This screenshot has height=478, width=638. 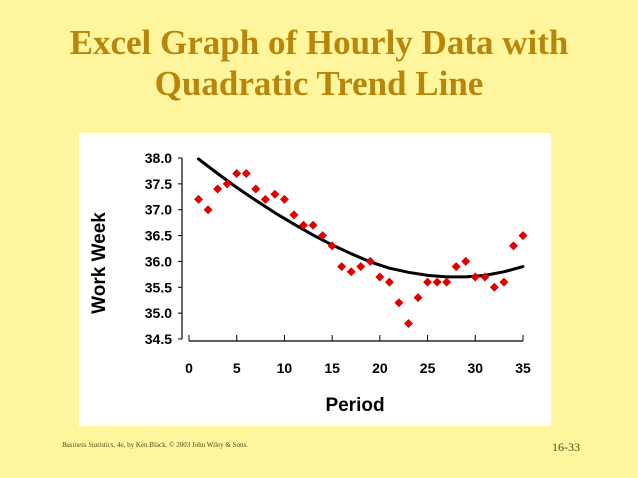 What do you see at coordinates (428, 368) in the screenshot?
I see `x-tick-label: 25` at bounding box center [428, 368].